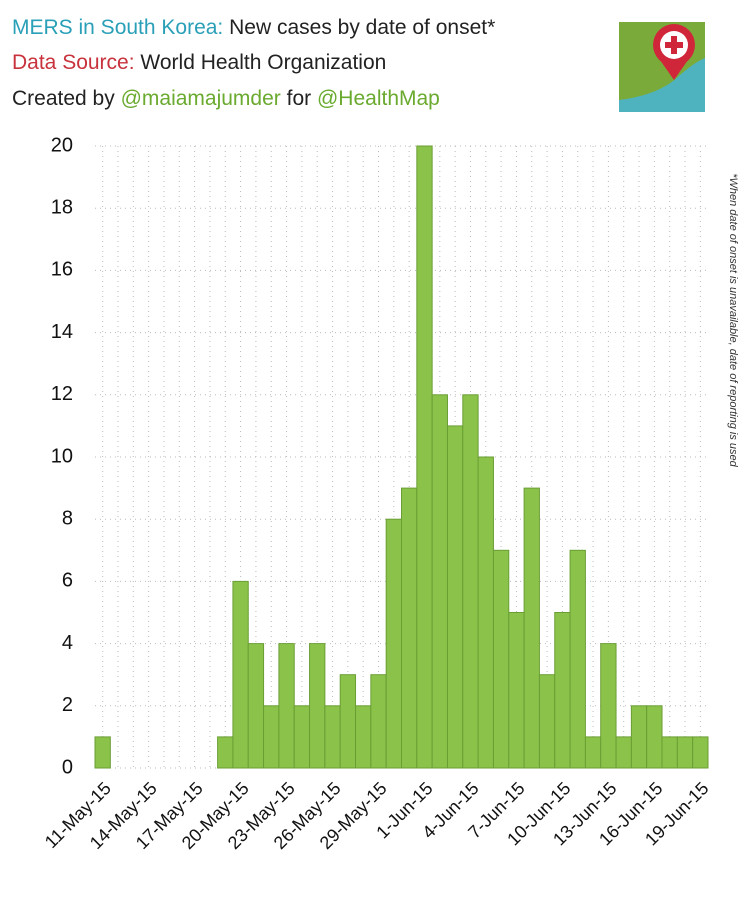 The height and width of the screenshot is (901, 751). What do you see at coordinates (662, 67) in the screenshot?
I see `logo` at bounding box center [662, 67].